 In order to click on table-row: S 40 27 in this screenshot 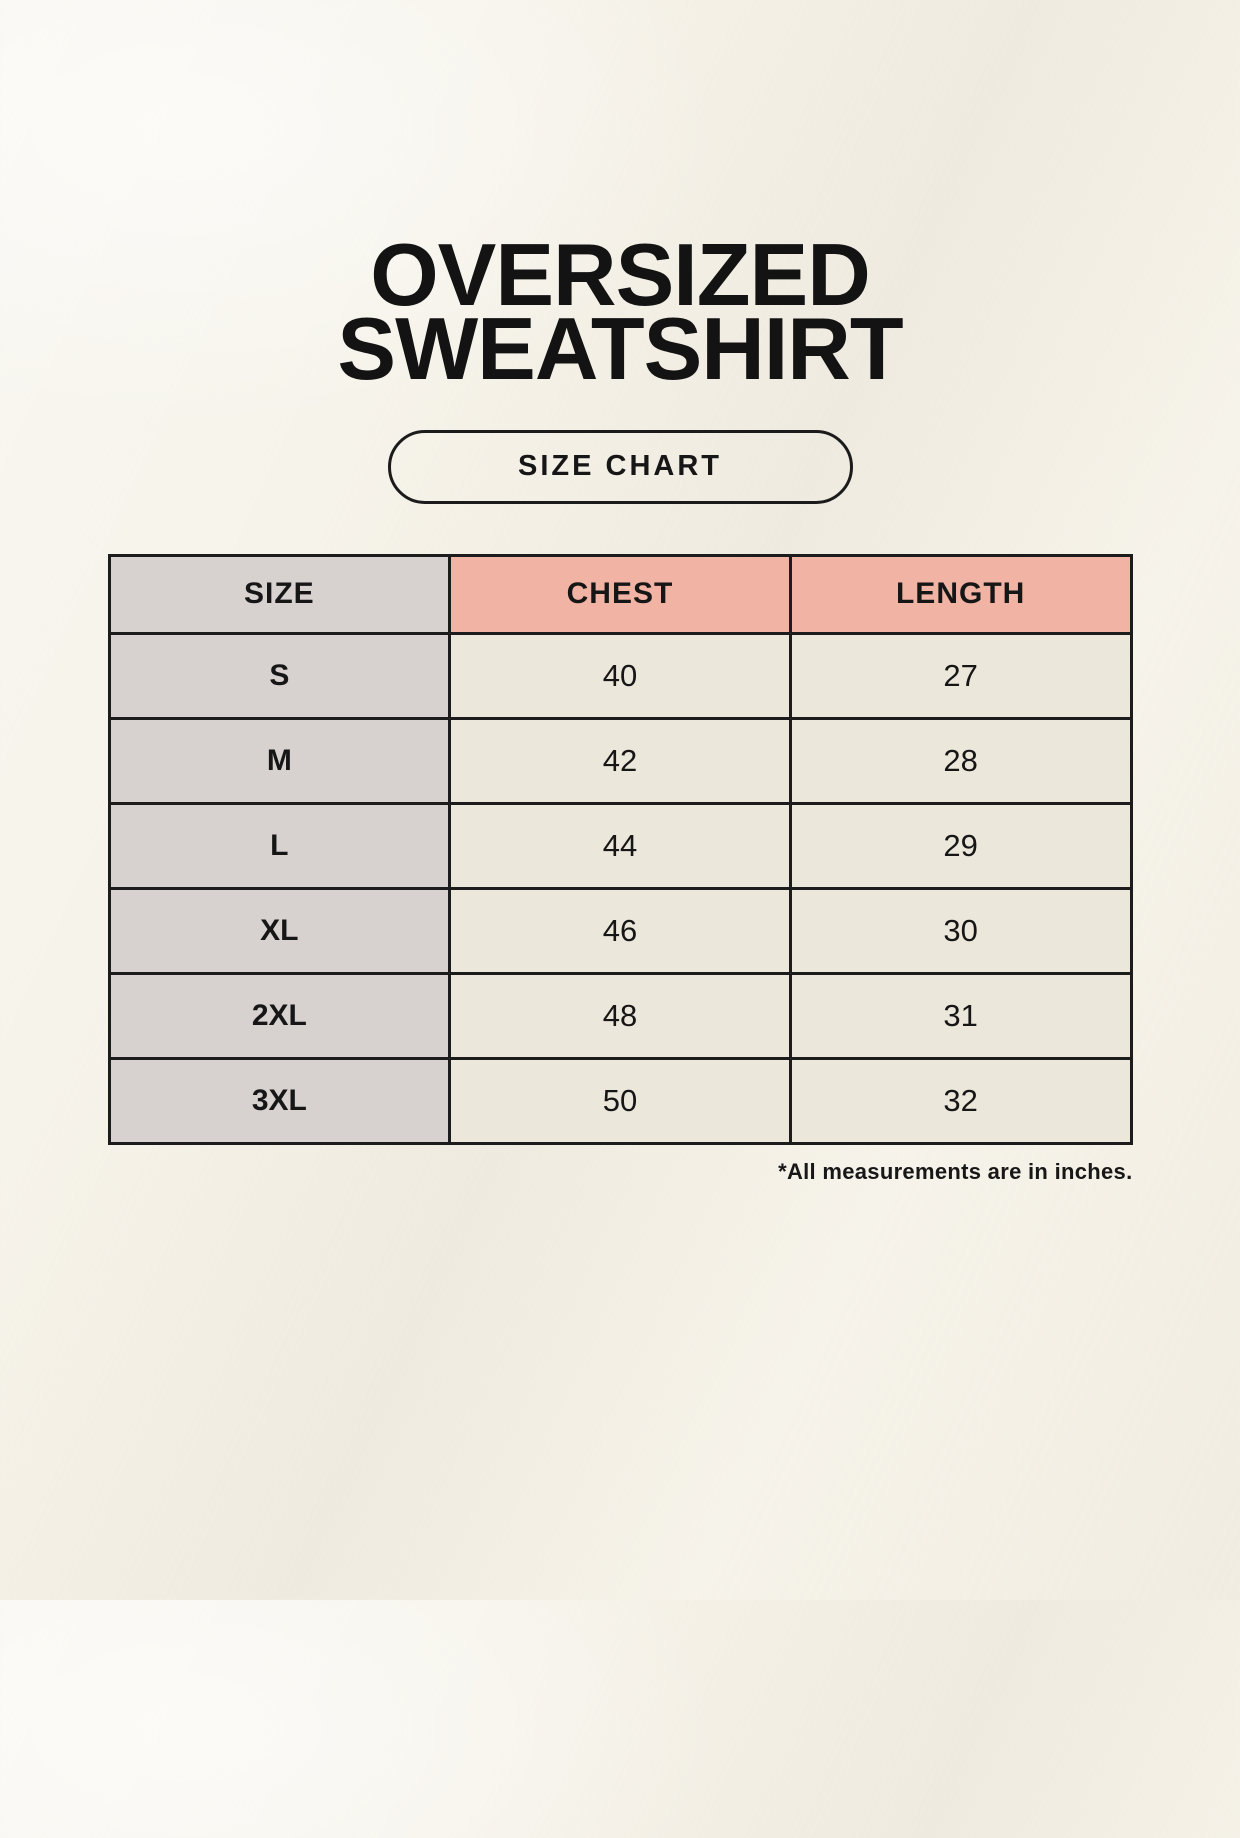, I will do `click(620, 675)`.